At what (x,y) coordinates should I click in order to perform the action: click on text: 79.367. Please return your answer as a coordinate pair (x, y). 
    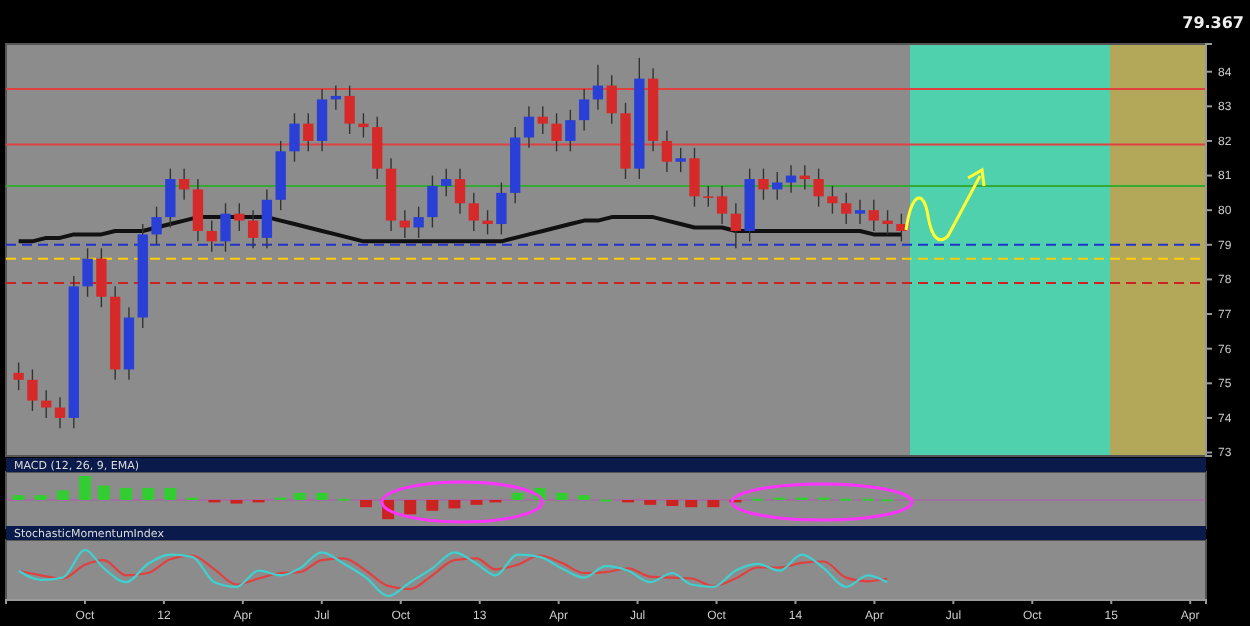
    Looking at the image, I should click on (1213, 23).